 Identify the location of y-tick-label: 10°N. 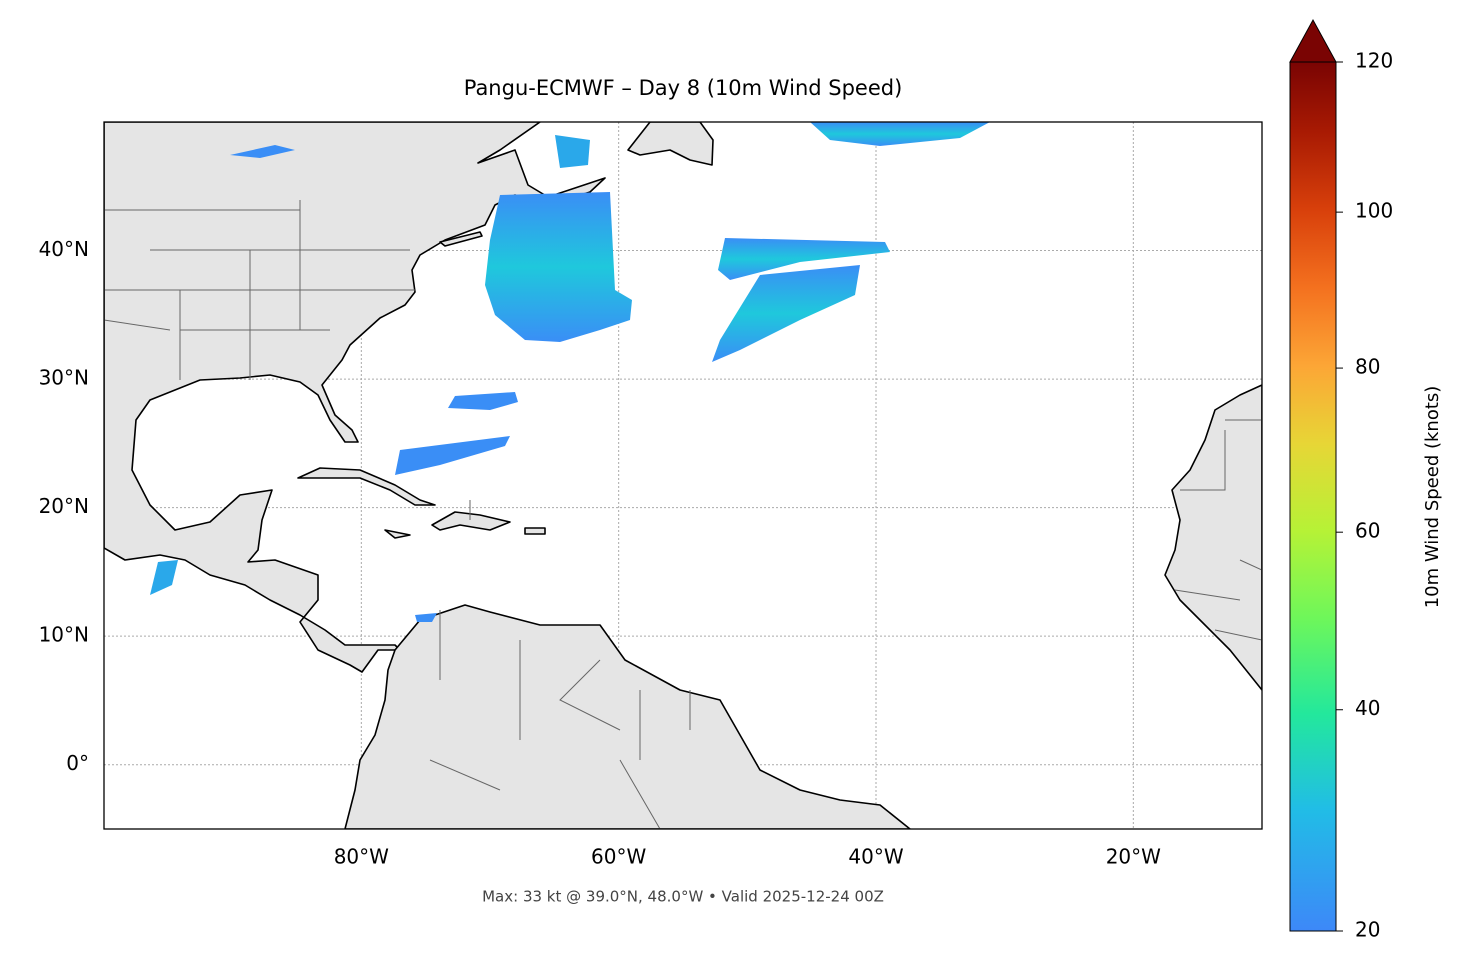
(64, 635).